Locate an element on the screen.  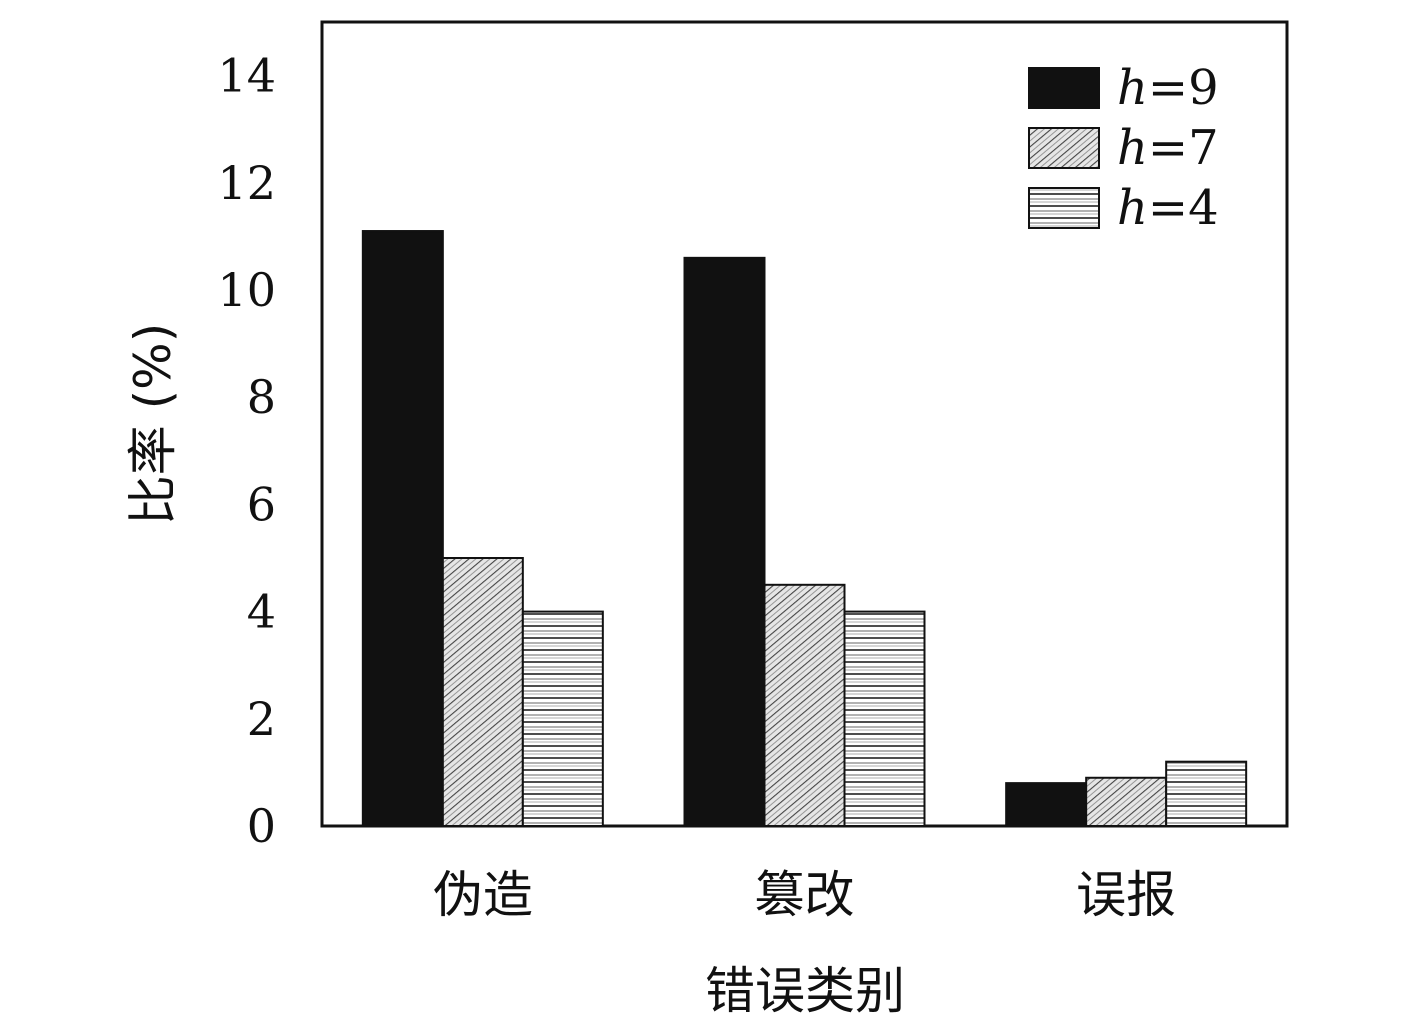
y-tick-label: 8 is located at coordinates (261, 397).